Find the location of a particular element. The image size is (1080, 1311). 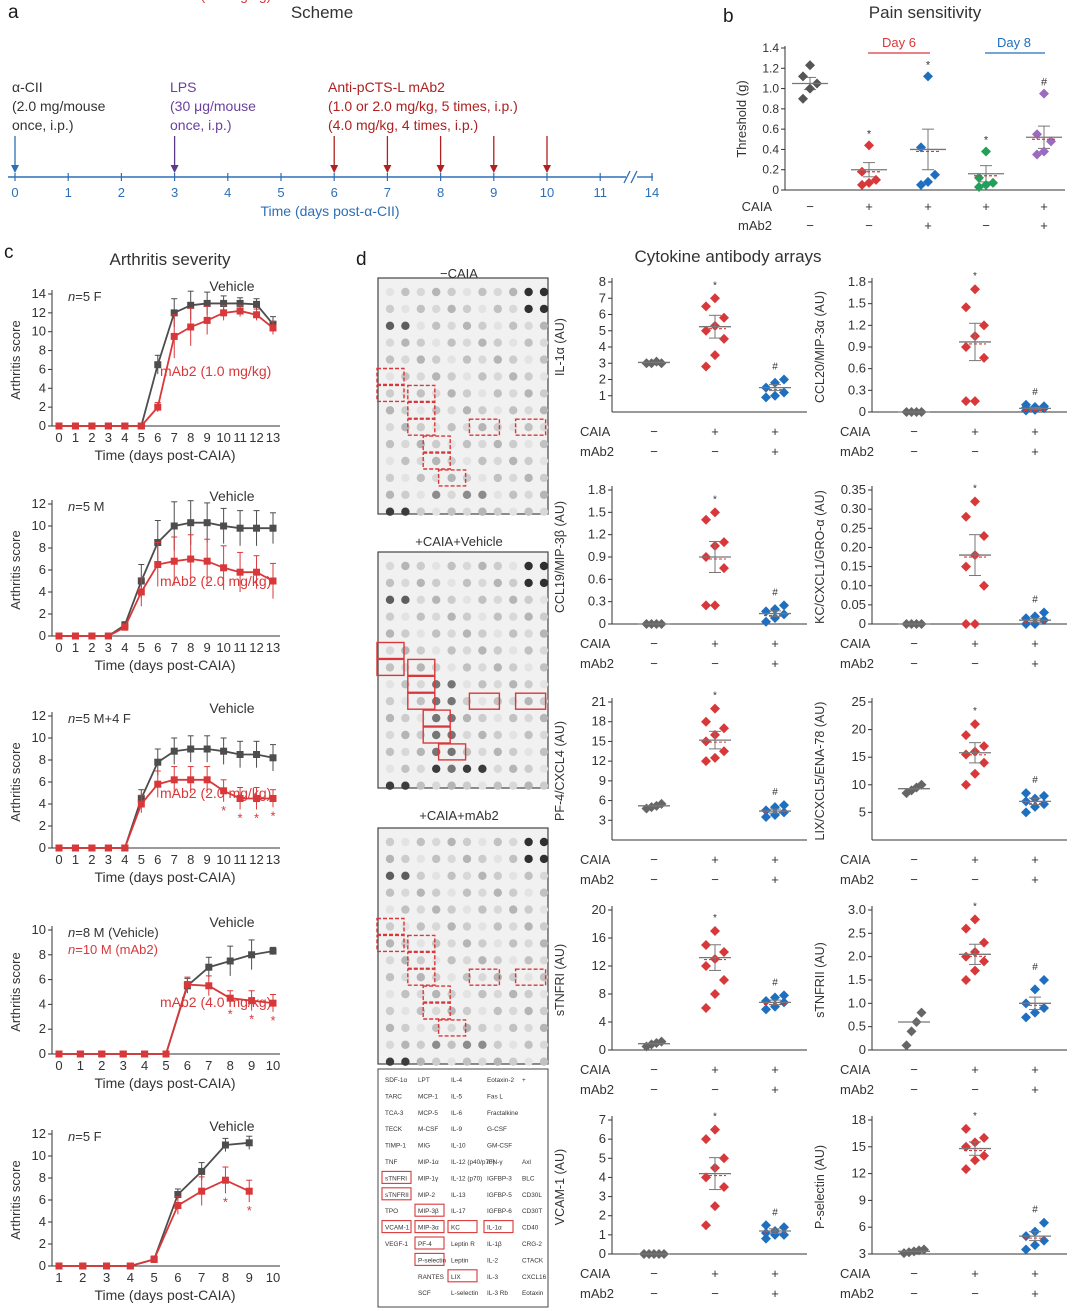

arrow-mab2-day8-head is located at coordinates (440, 169).